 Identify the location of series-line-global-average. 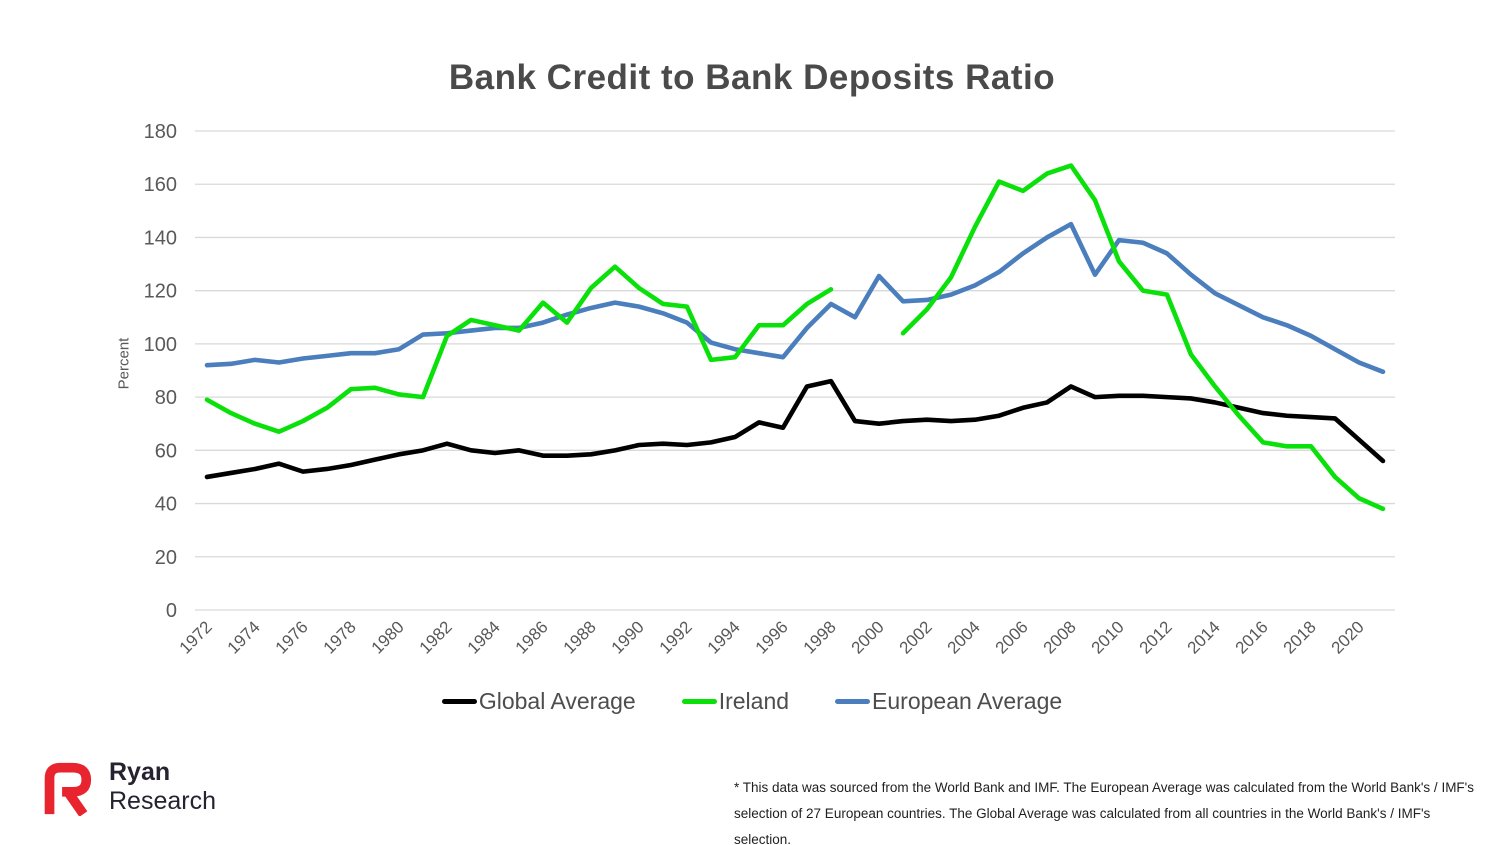
(795, 429).